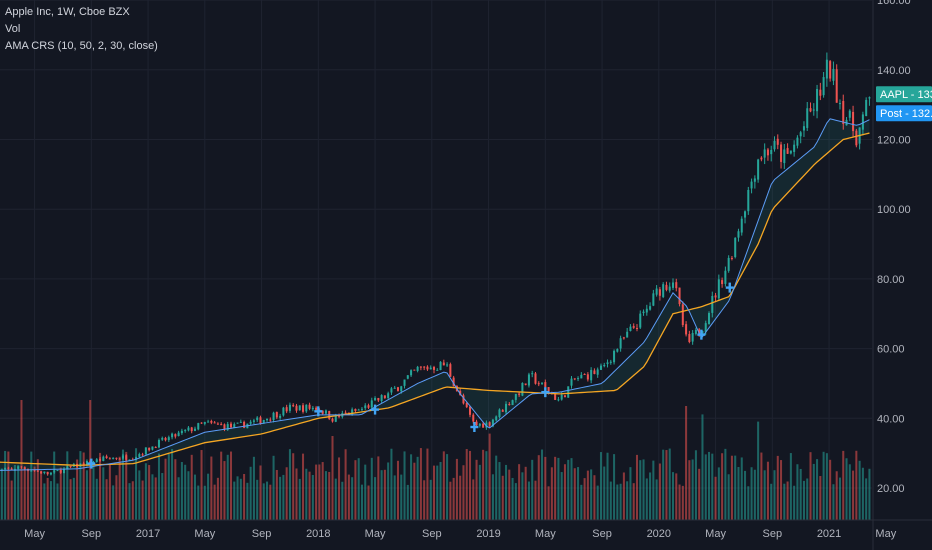 The image size is (932, 550). I want to click on last-price-tag, so click(904, 94).